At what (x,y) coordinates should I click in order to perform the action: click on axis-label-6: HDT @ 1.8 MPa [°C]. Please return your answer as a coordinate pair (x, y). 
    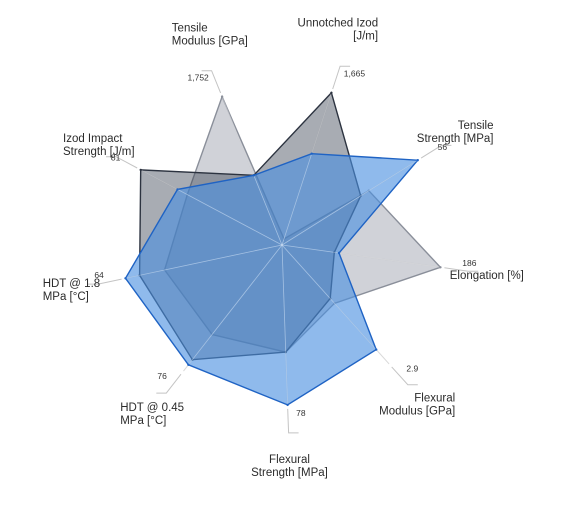
    Looking at the image, I should click on (71, 290).